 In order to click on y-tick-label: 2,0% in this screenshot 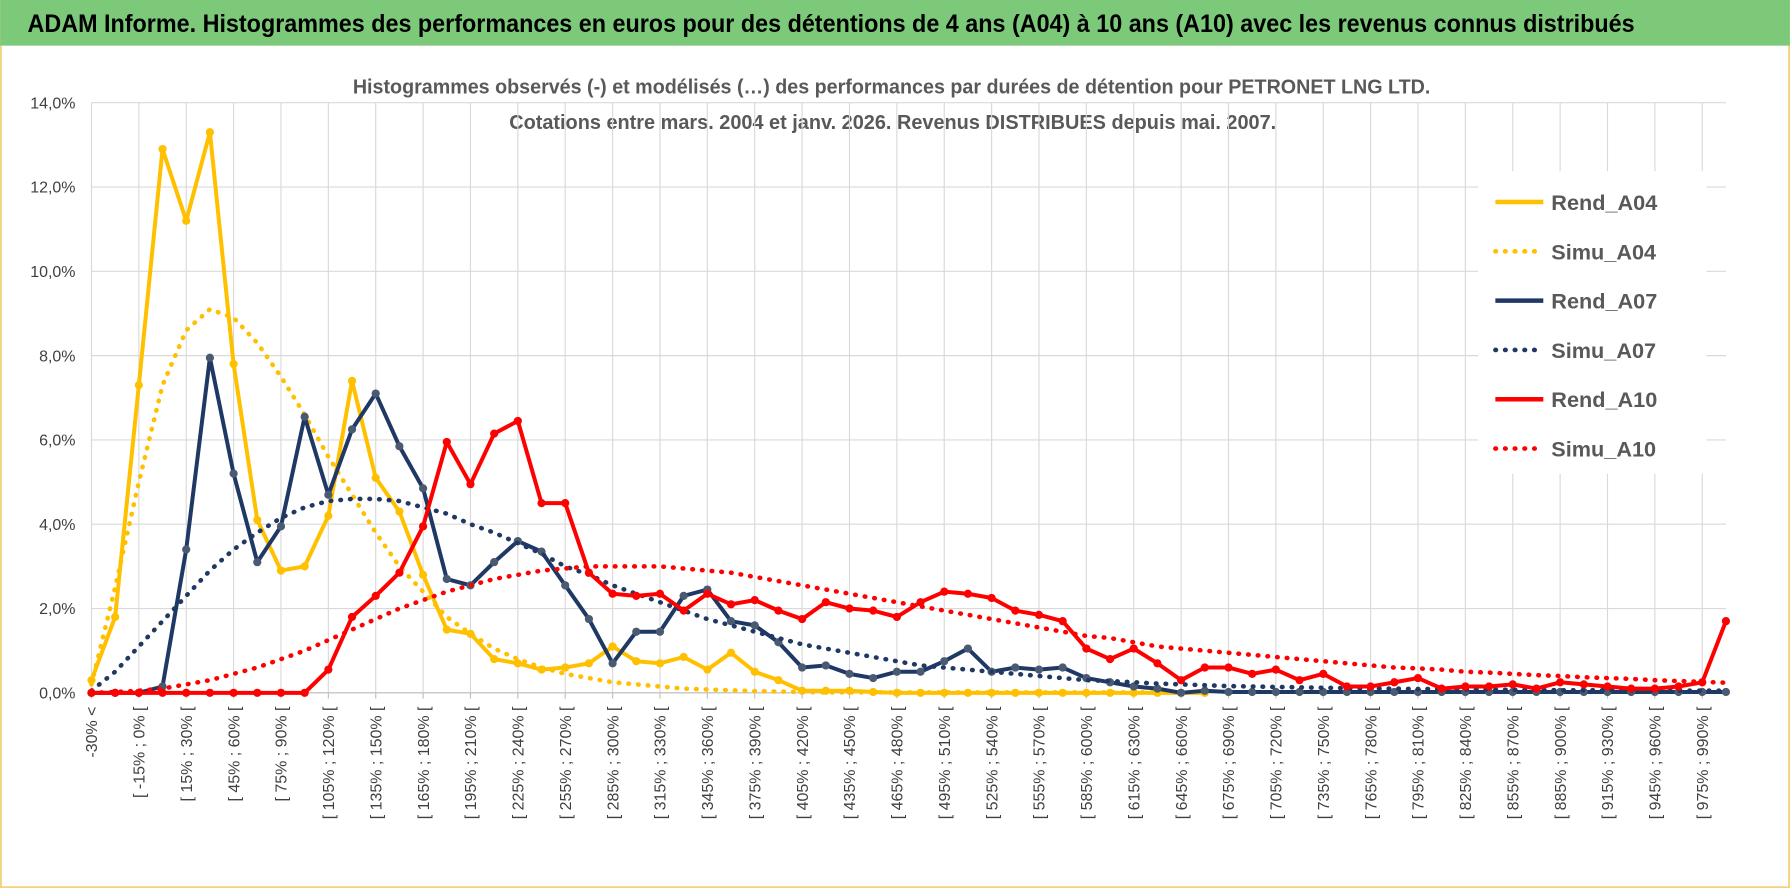, I will do `click(57, 609)`.